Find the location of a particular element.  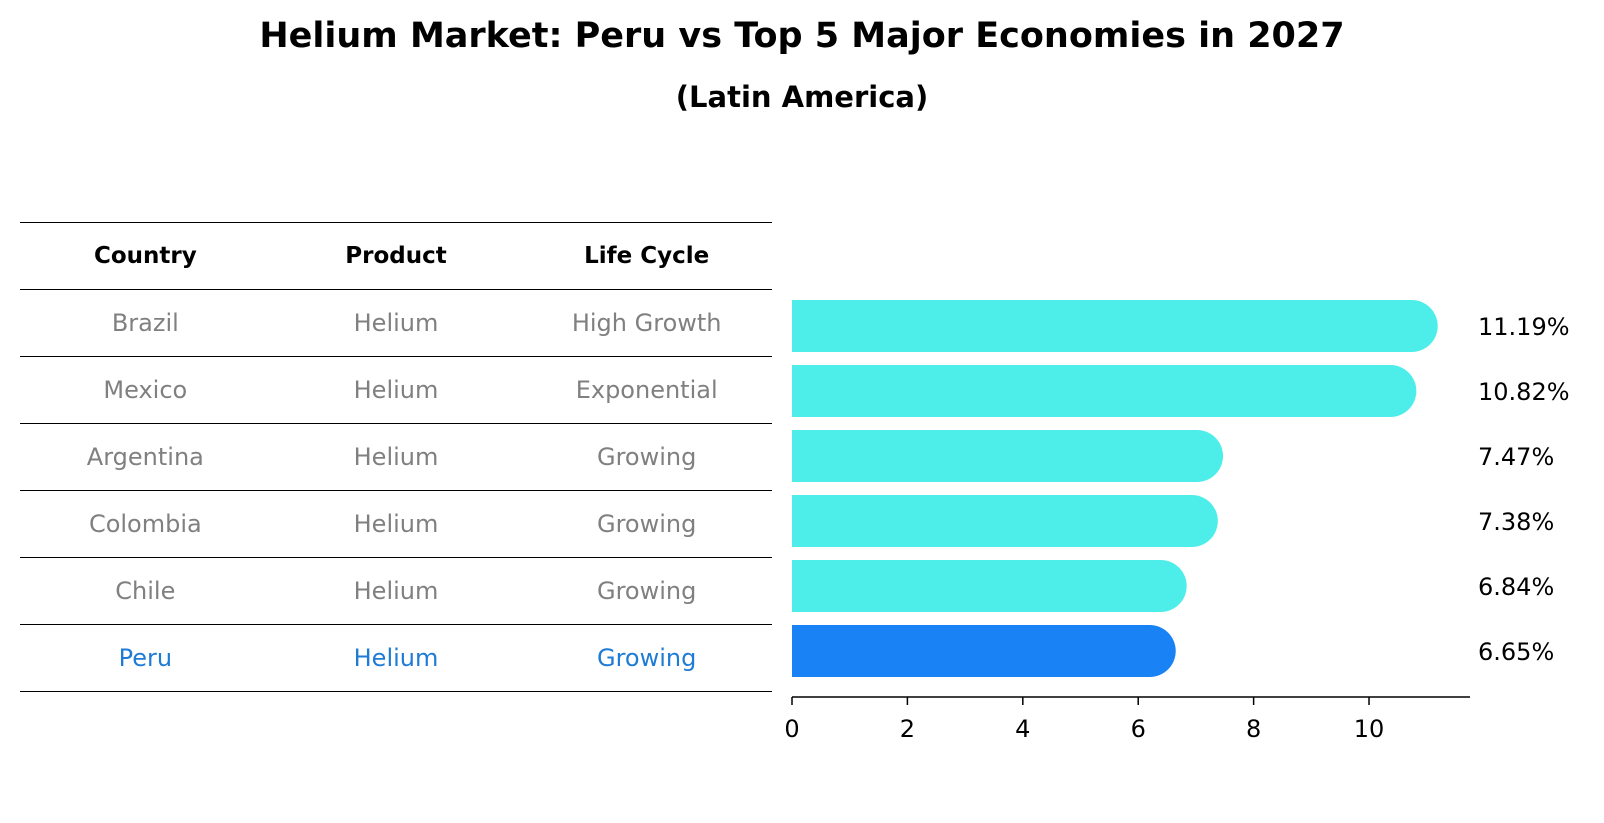

bar-value-label: 7.47% is located at coordinates (1516, 457).